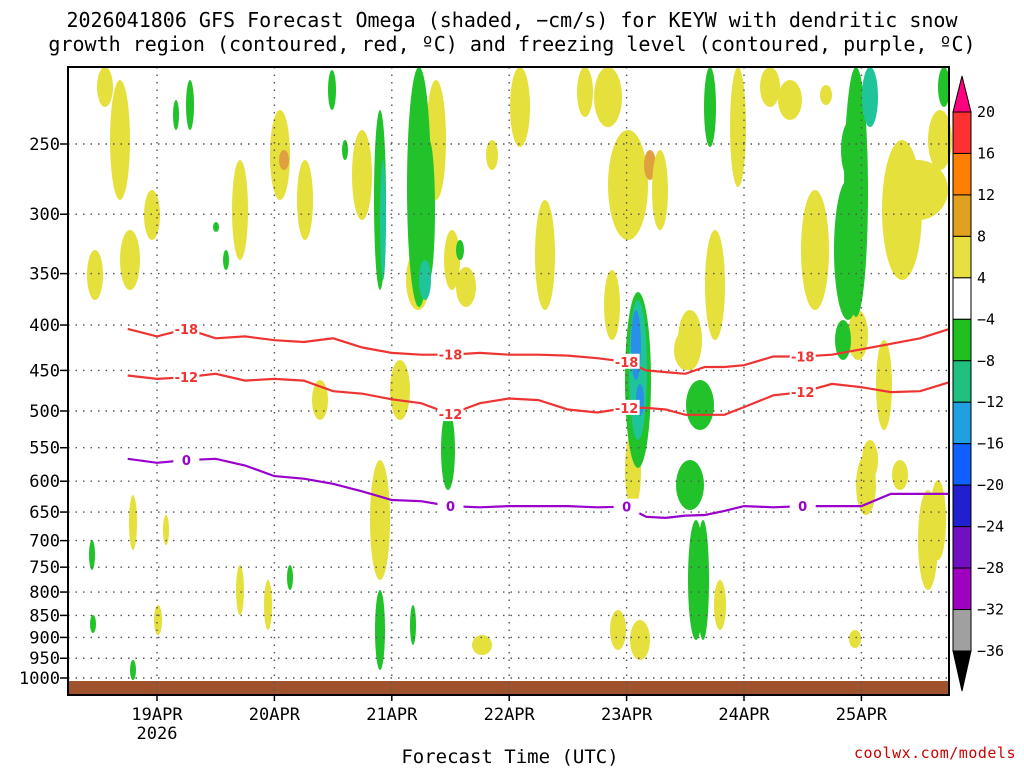  I want to click on y-tick-label: 800, so click(44, 593).